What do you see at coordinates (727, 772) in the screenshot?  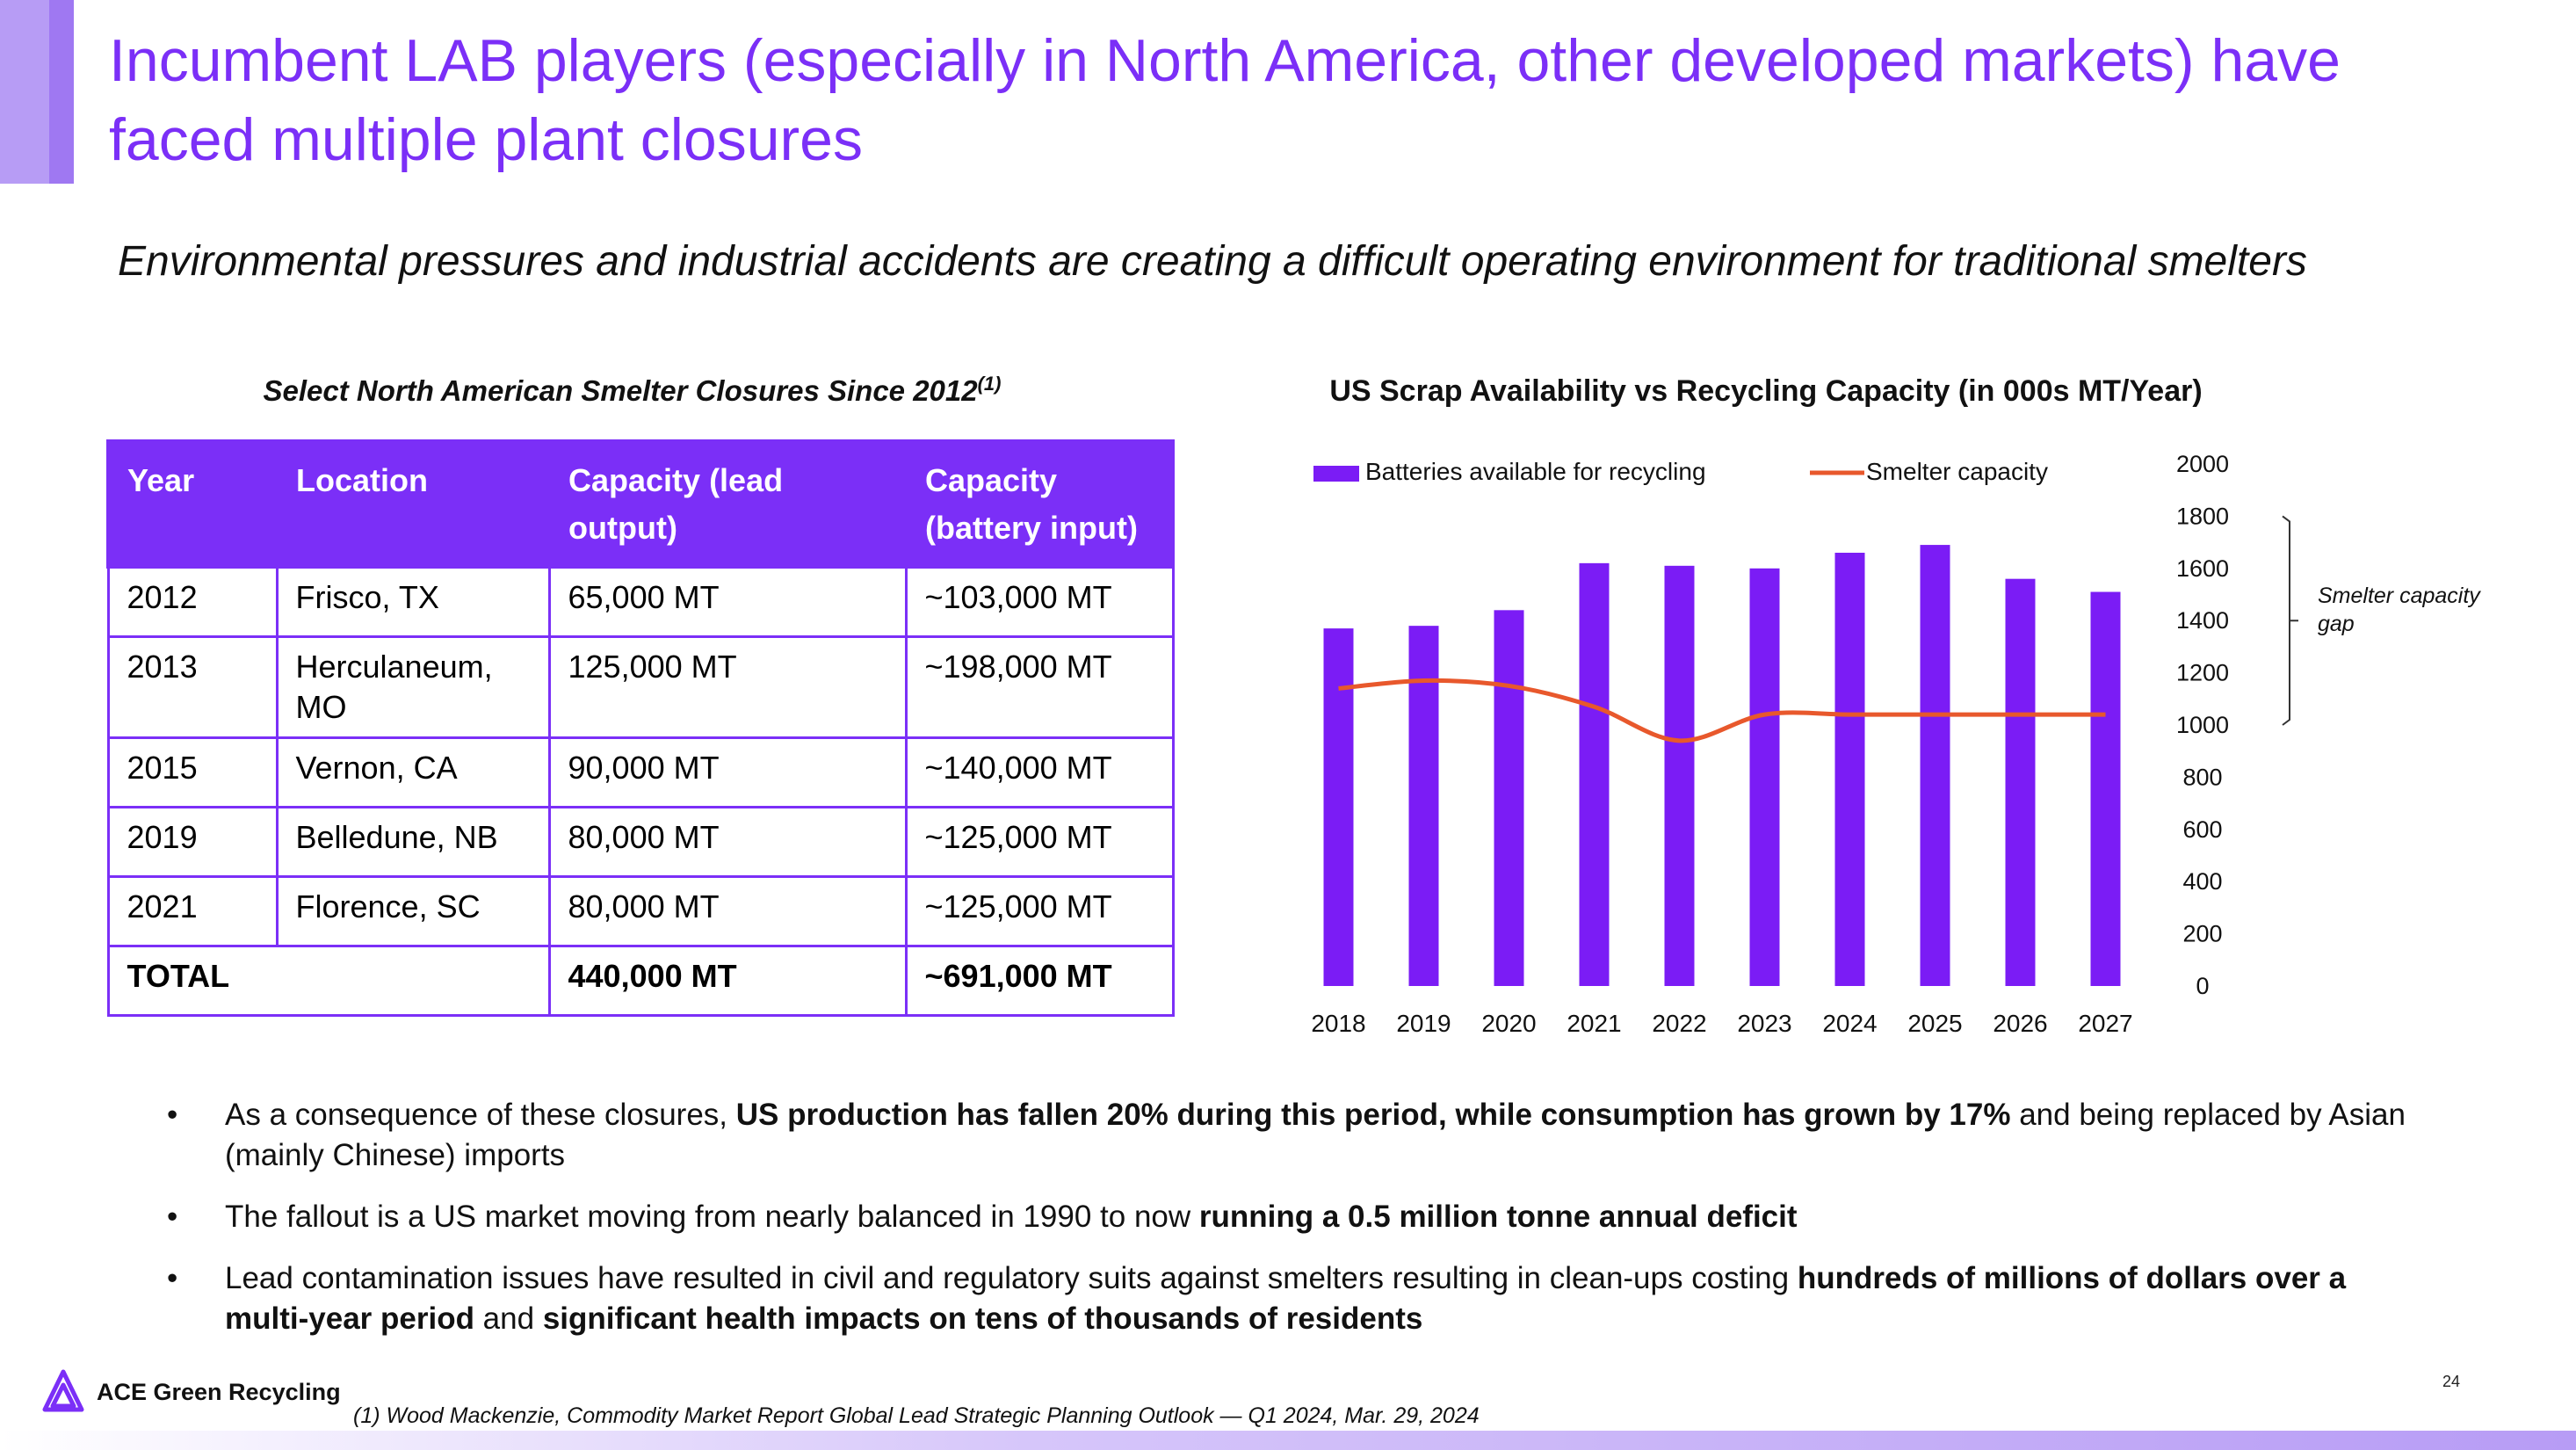 I see `cell-capacity-lead: 90,000 MT` at bounding box center [727, 772].